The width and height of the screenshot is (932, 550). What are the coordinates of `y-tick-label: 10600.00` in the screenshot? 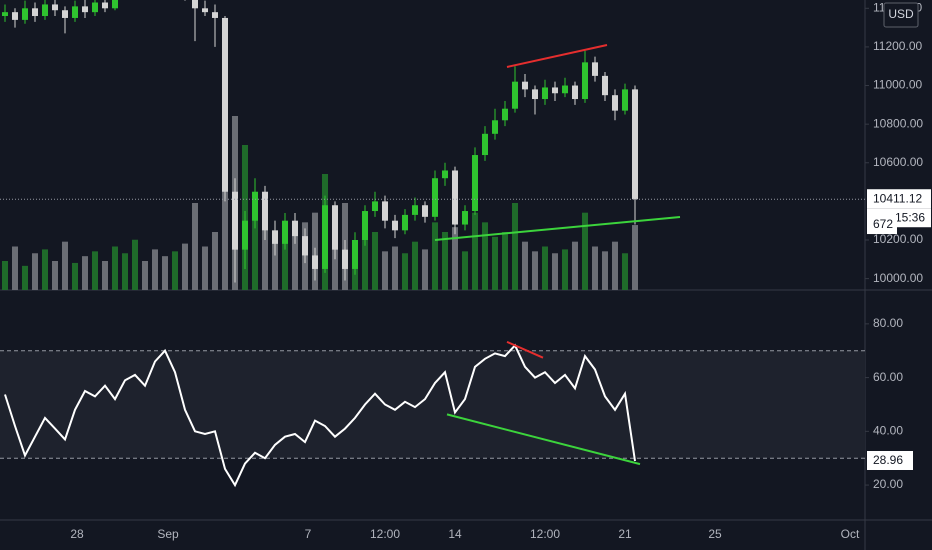 It's located at (898, 162).